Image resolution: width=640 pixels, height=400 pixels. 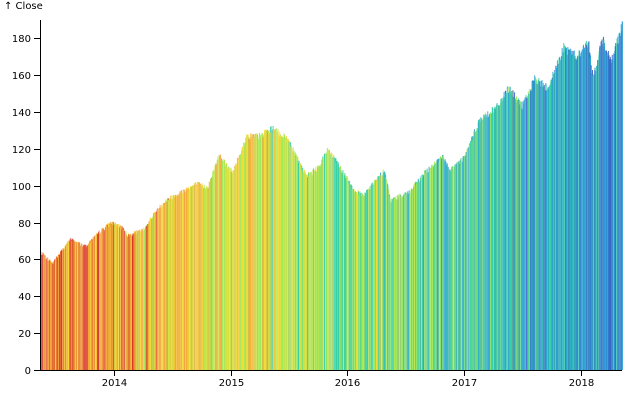 I want to click on x-tick-label: 2017, so click(x=464, y=383).